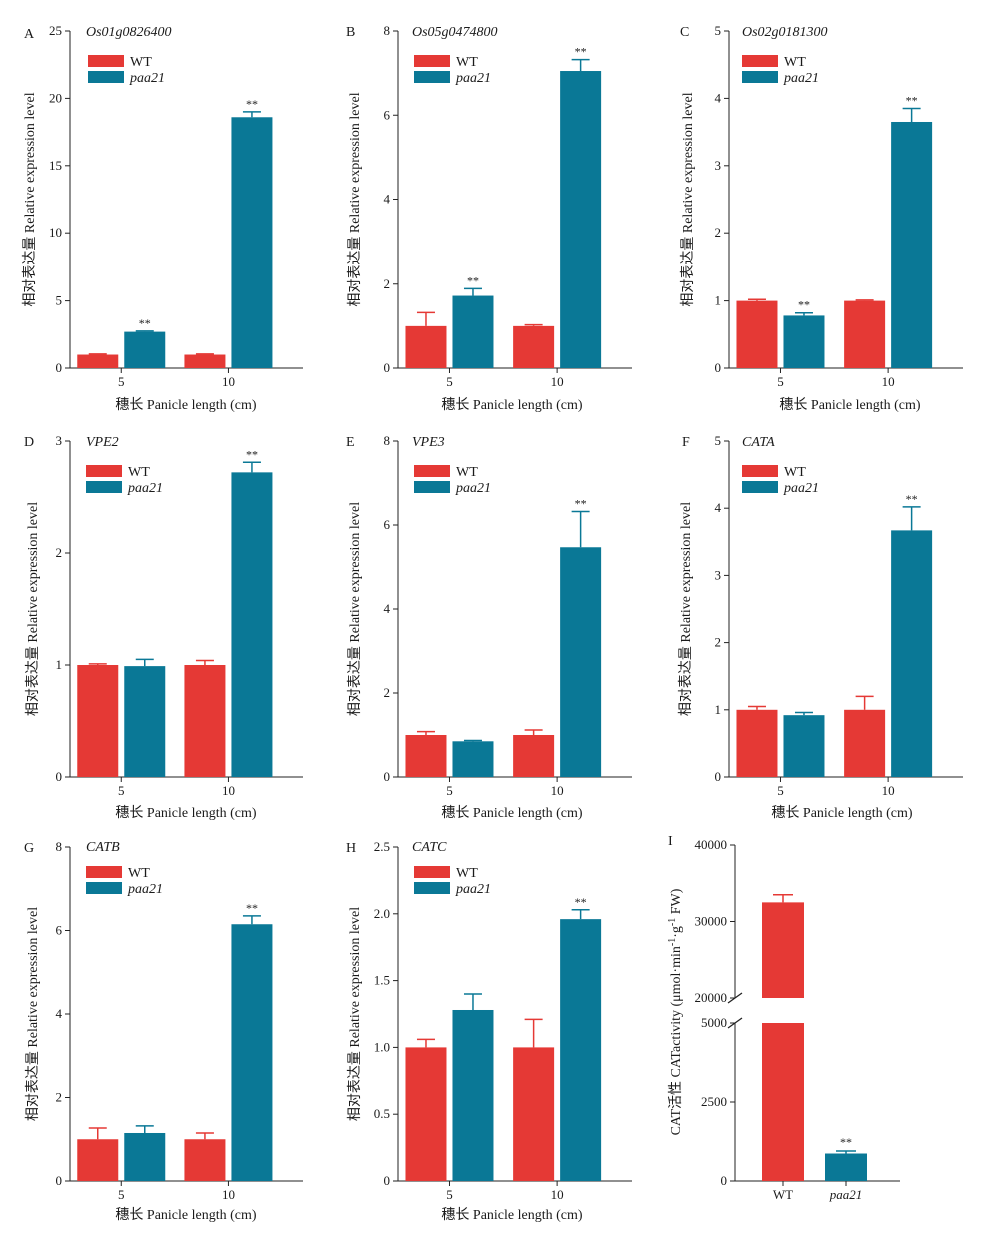 Image resolution: width=1000 pixels, height=1252 pixels. What do you see at coordinates (102, 442) in the screenshot?
I see `gene-name: VPE2` at bounding box center [102, 442].